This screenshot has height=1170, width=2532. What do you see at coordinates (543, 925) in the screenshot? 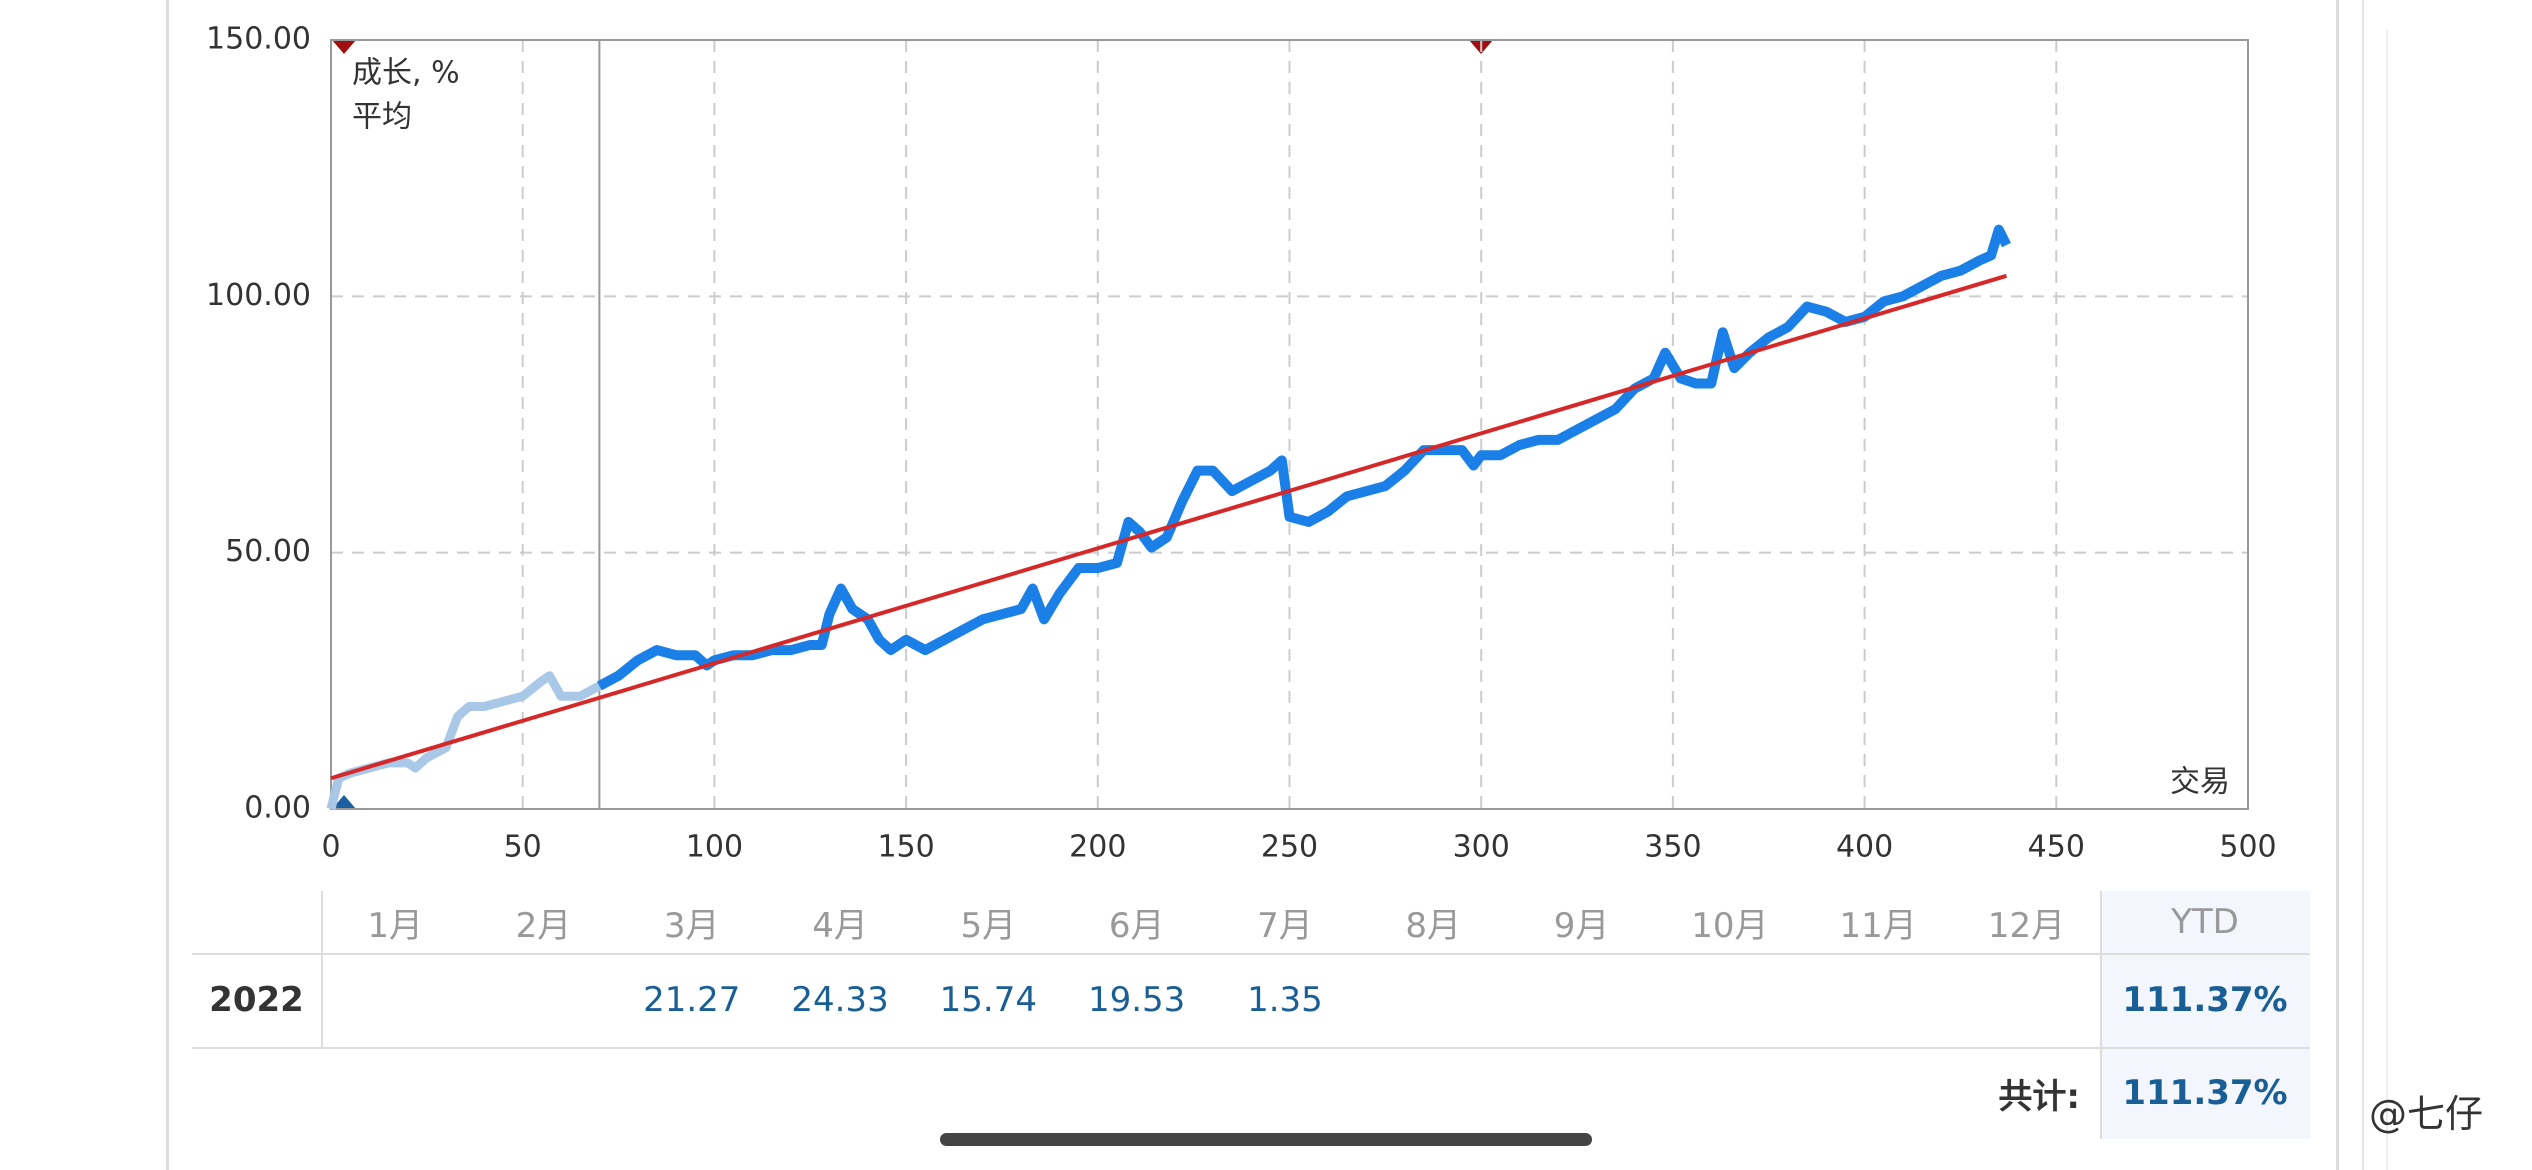
I see `month-header: 2月` at bounding box center [543, 925].